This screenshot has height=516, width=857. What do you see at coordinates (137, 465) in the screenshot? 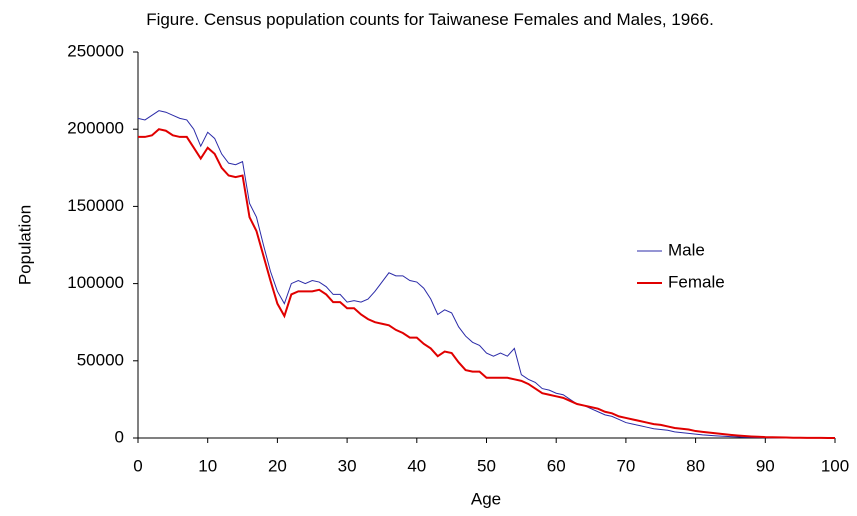
I see `x-tick-label: 0` at bounding box center [137, 465].